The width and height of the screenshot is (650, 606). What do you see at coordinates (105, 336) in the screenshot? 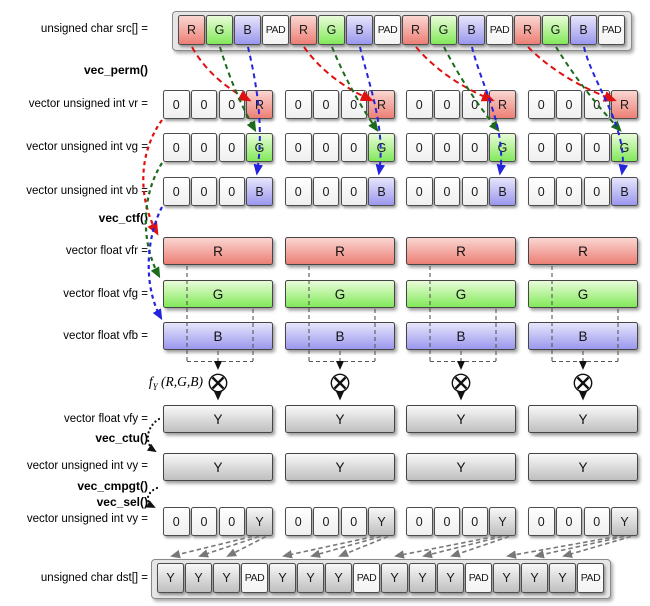
I see `label-vector-vfb: vector float vfb =` at bounding box center [105, 336].